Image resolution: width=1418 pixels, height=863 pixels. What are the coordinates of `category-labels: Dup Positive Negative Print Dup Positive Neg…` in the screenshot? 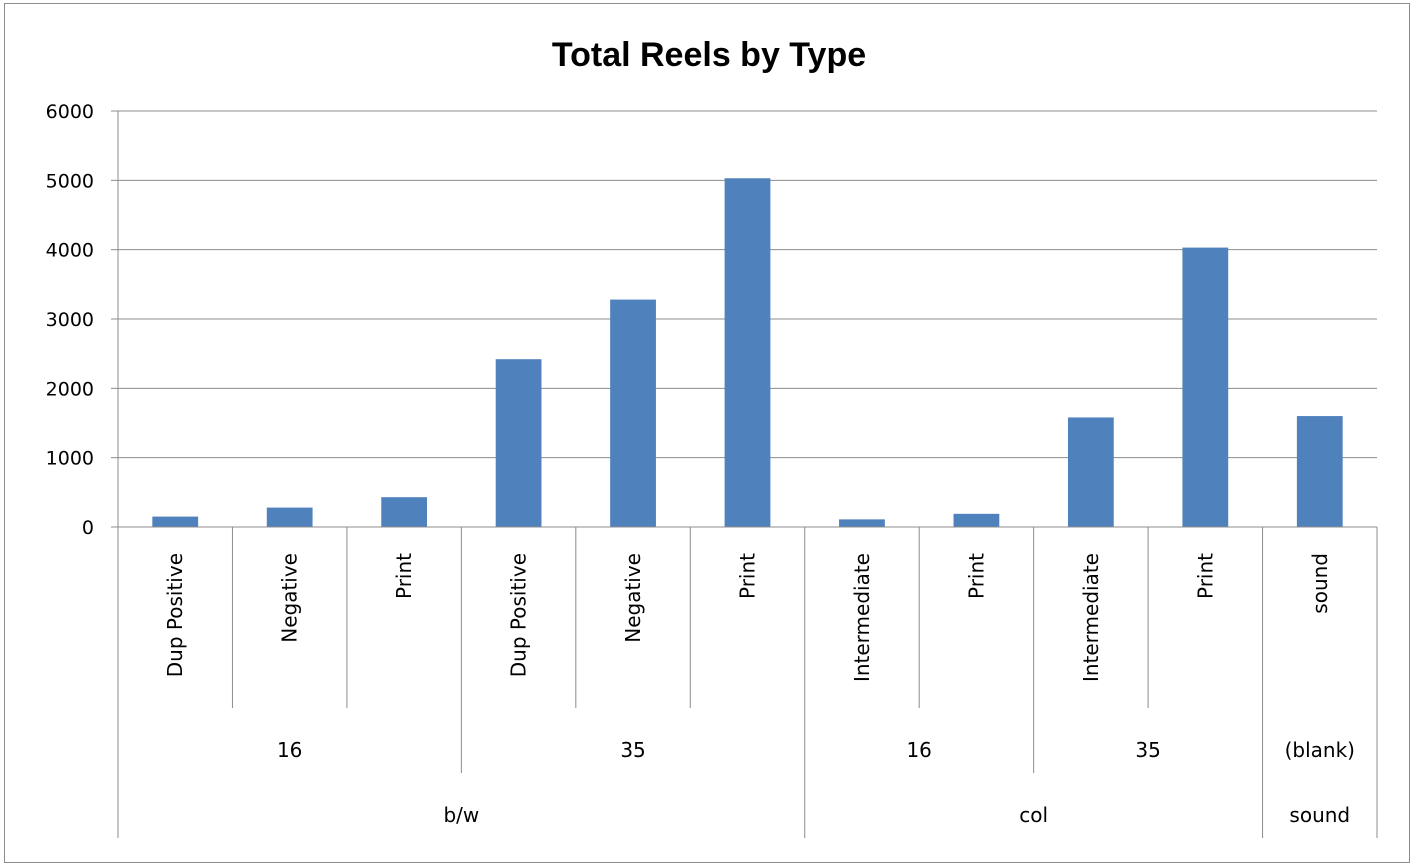 It's located at (747, 617).